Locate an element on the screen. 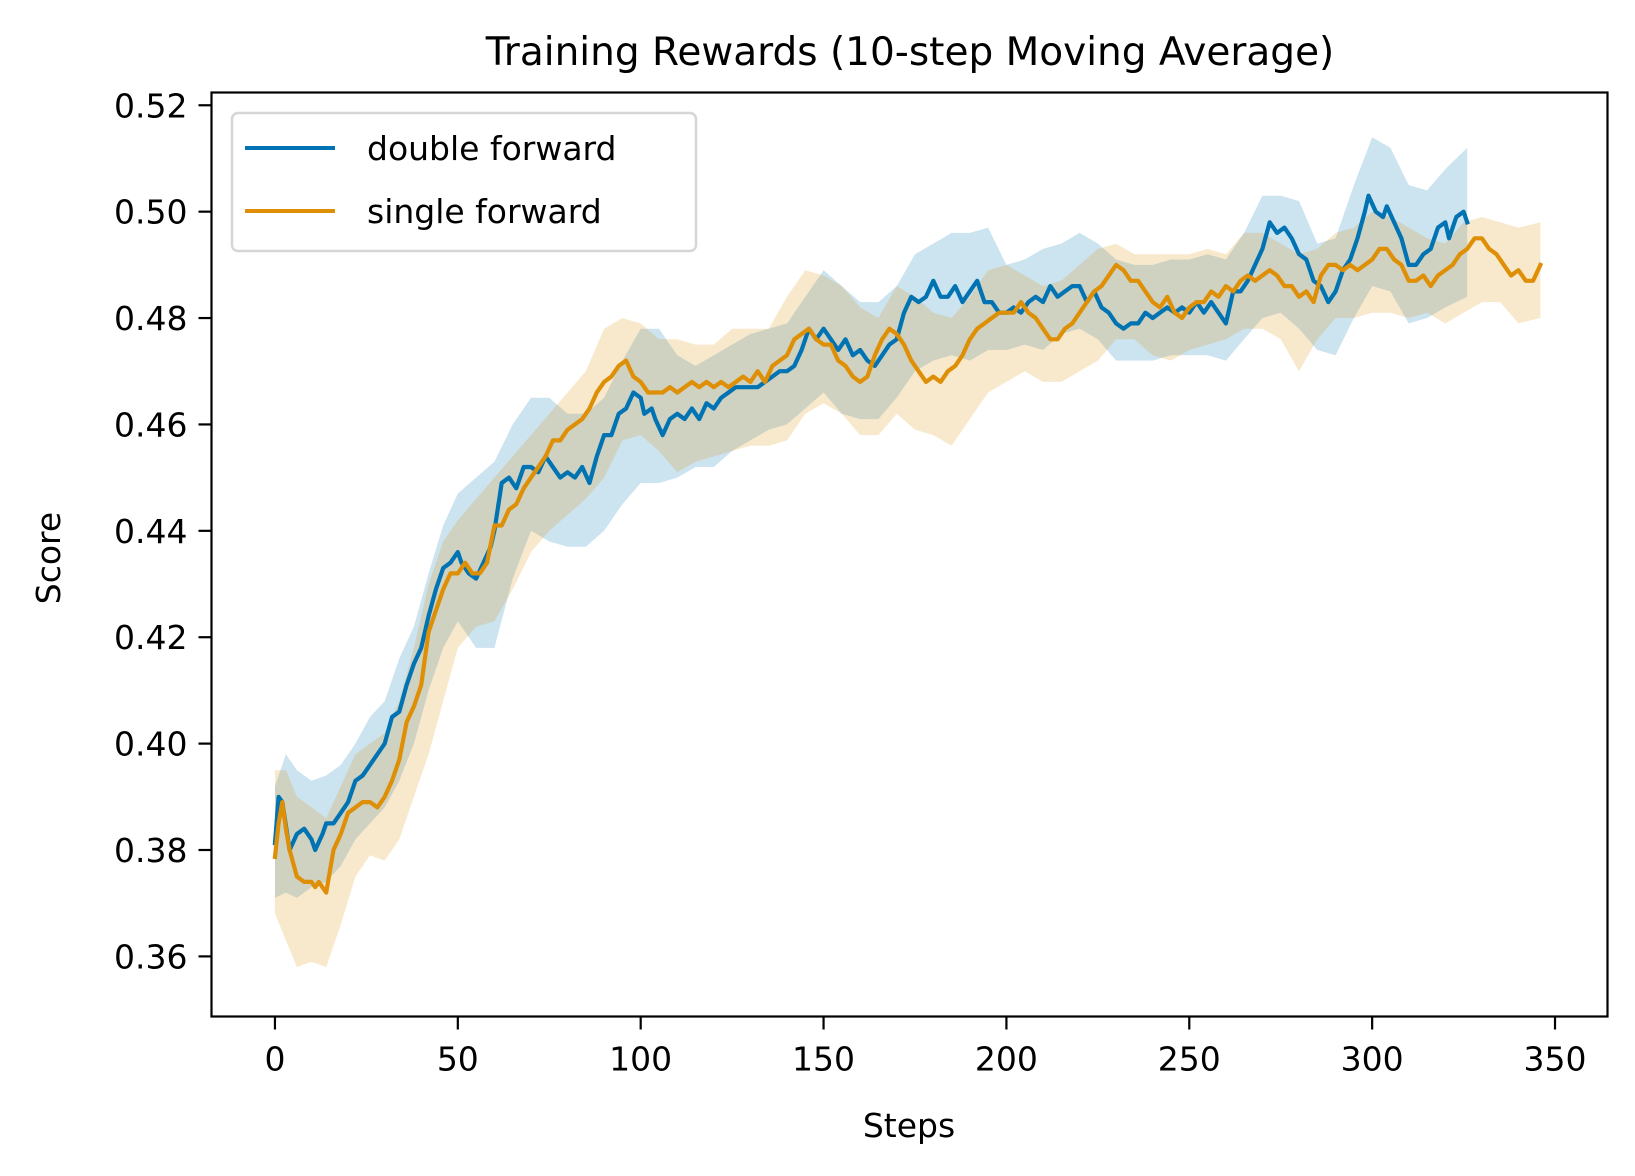  legend-frame is located at coordinates (464, 182).